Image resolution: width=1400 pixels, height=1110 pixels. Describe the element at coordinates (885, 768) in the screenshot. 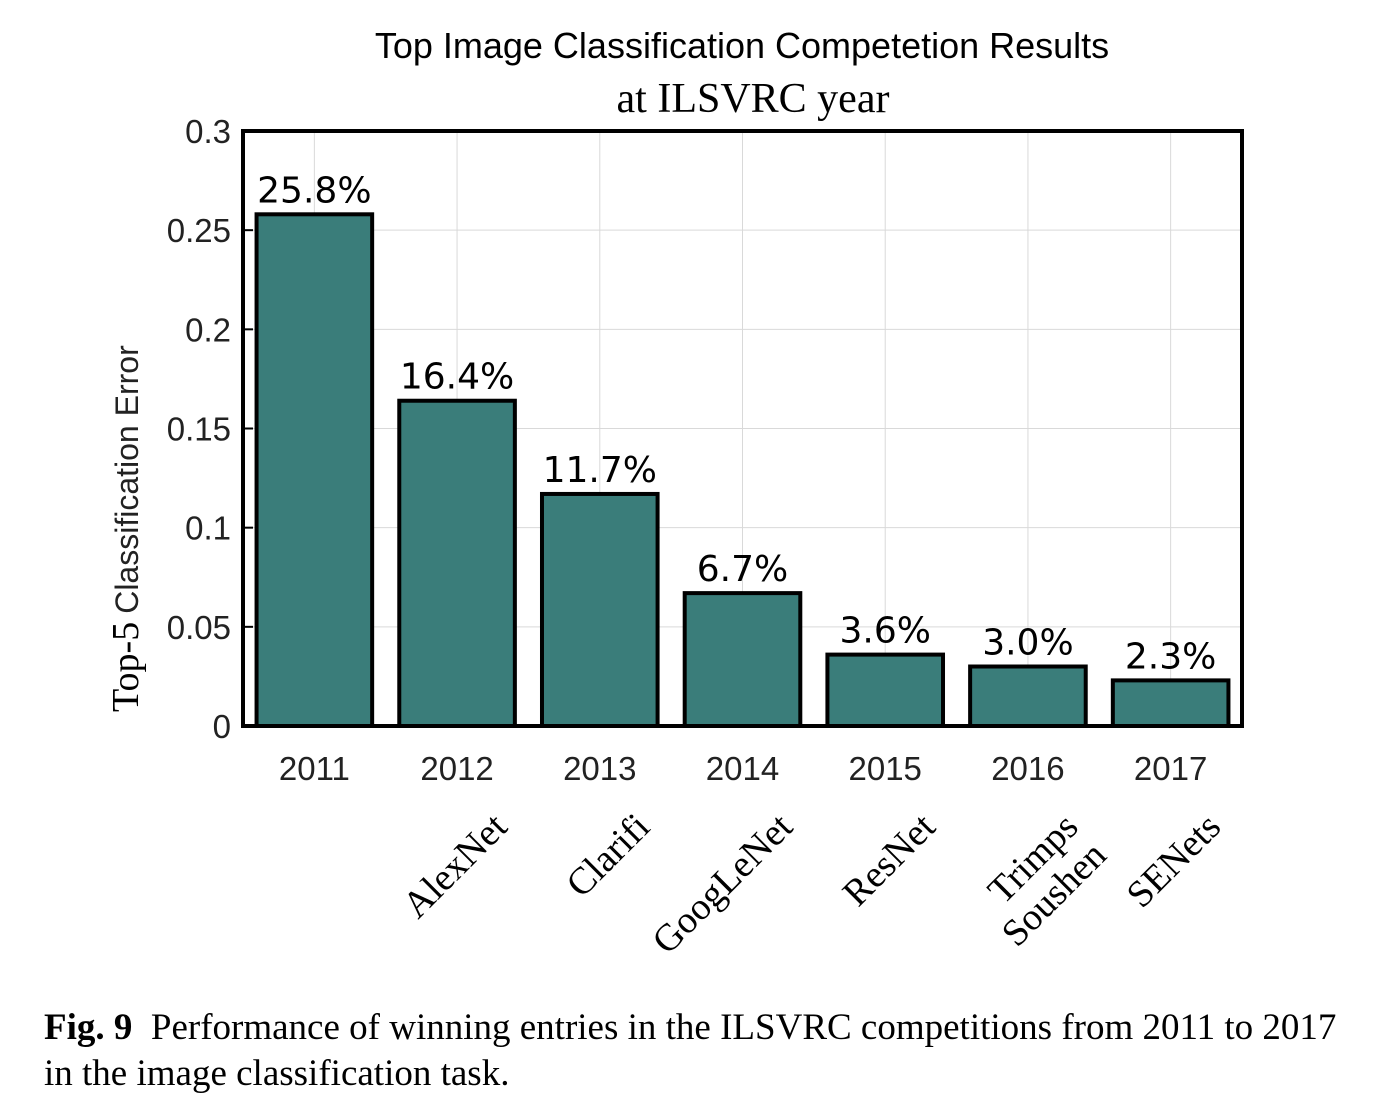

I see `x-tick-label: 2015` at that location.